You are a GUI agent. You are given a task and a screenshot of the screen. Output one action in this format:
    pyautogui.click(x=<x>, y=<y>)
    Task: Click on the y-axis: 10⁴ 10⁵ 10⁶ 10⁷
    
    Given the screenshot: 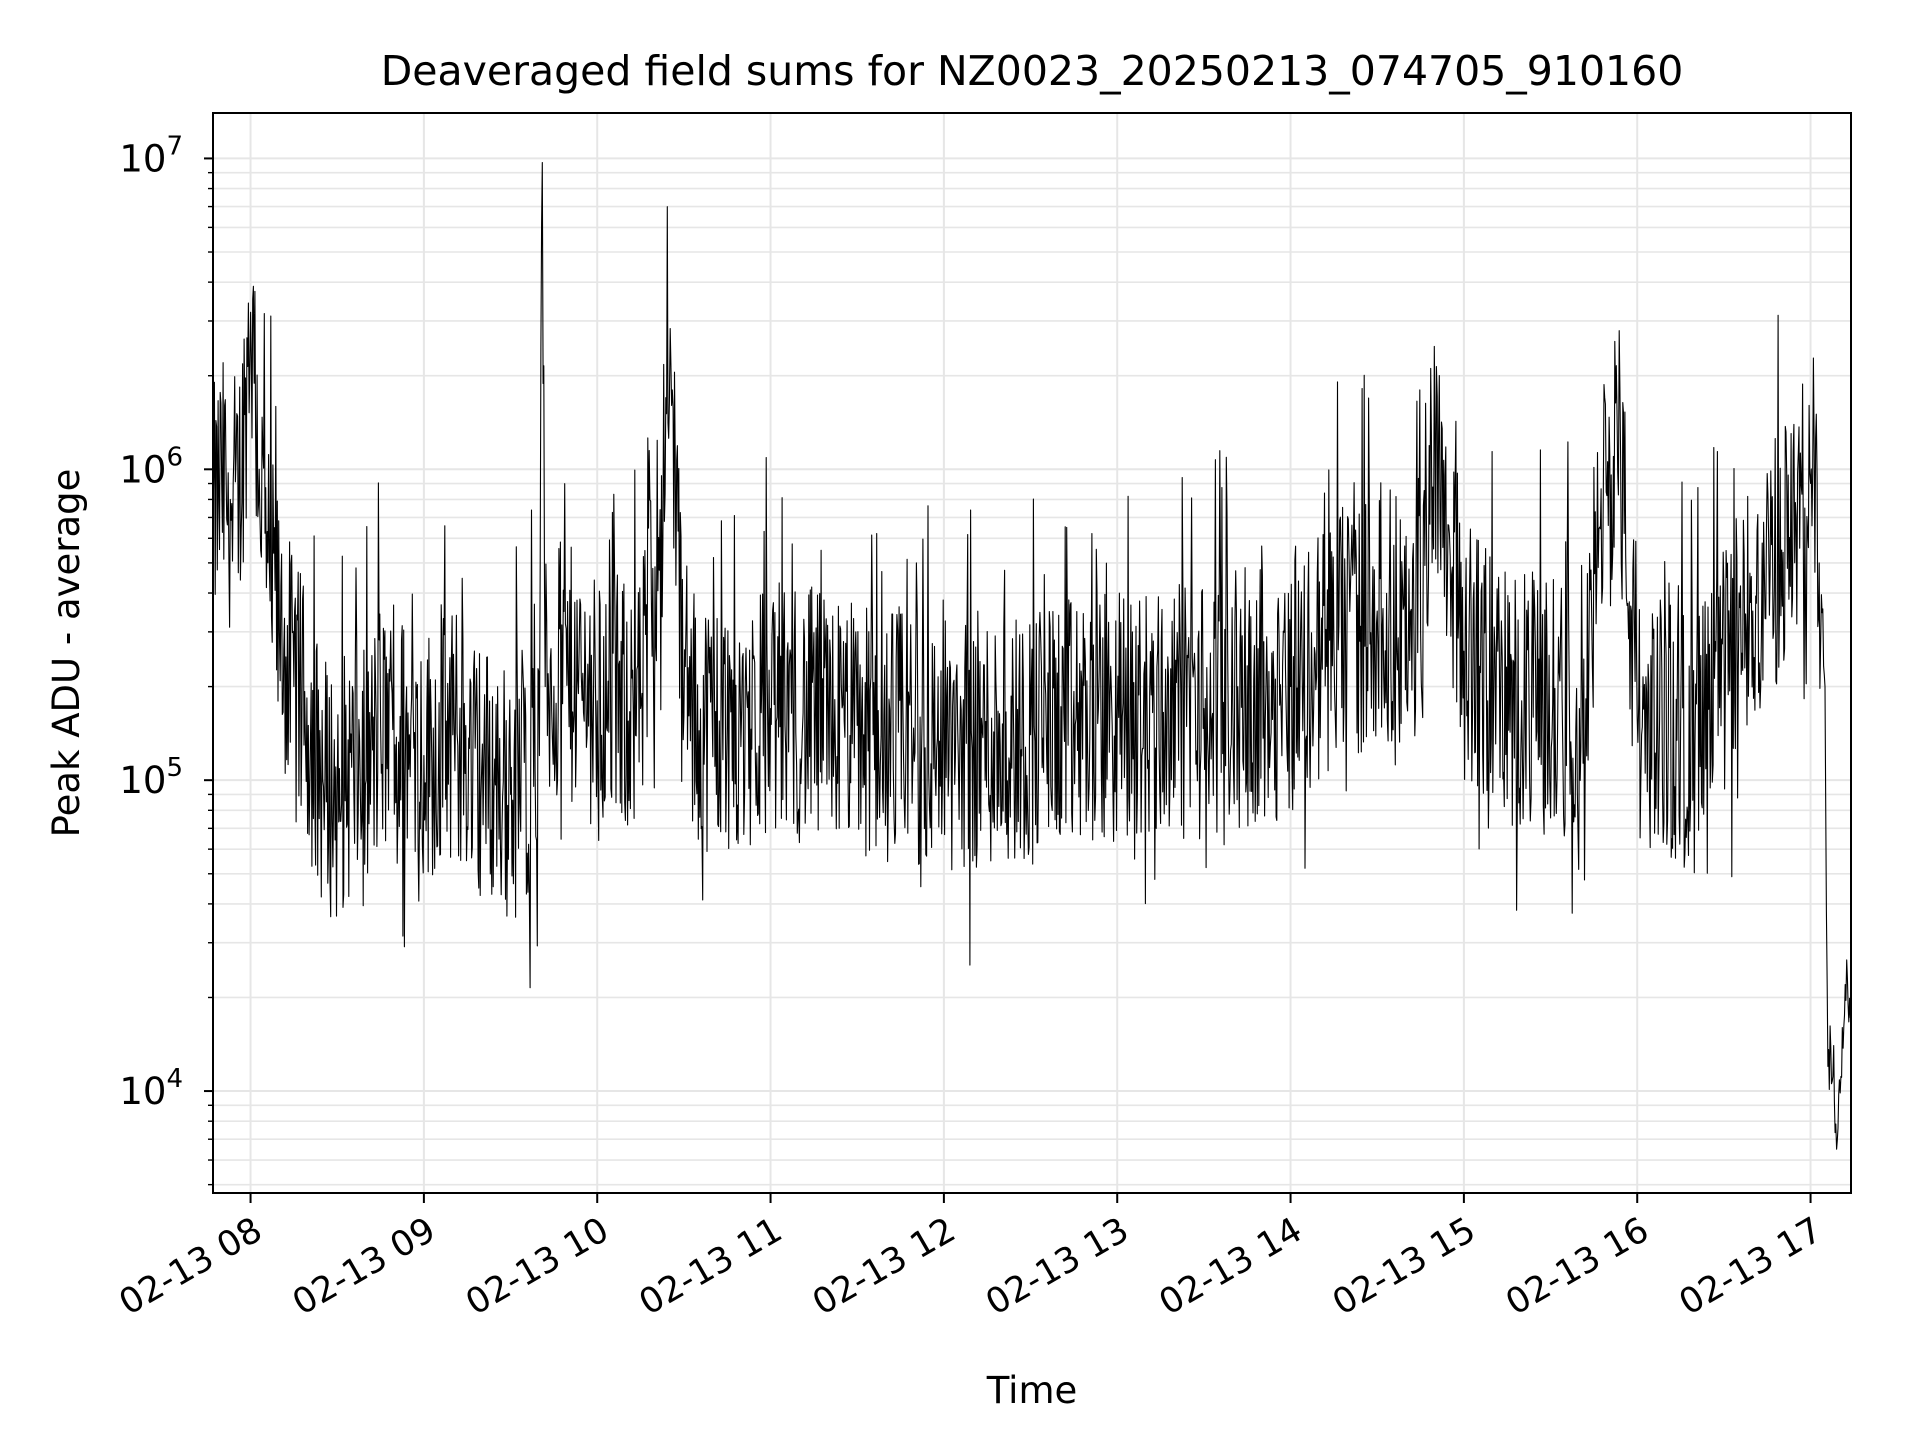 What is the action you would take?
    pyautogui.click(x=166, y=658)
    